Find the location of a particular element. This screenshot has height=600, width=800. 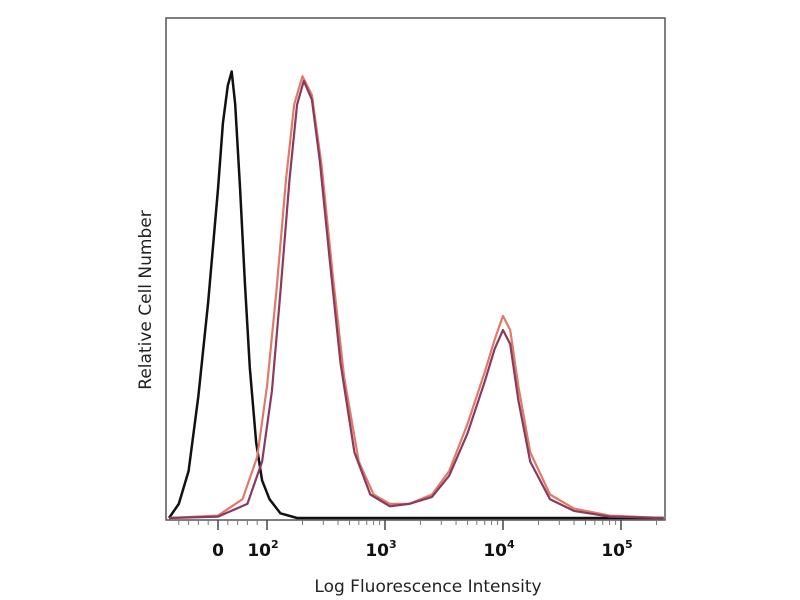

x-tick-exponent: 3 is located at coordinates (393, 544).